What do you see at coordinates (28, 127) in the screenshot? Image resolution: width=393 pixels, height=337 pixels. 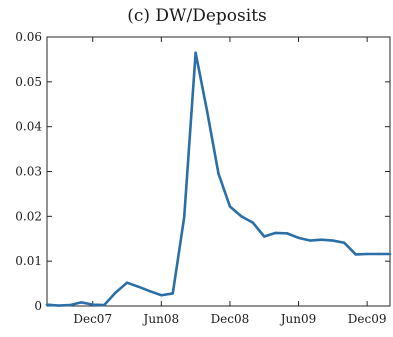 I see `y-tick-label: 0.04` at bounding box center [28, 127].